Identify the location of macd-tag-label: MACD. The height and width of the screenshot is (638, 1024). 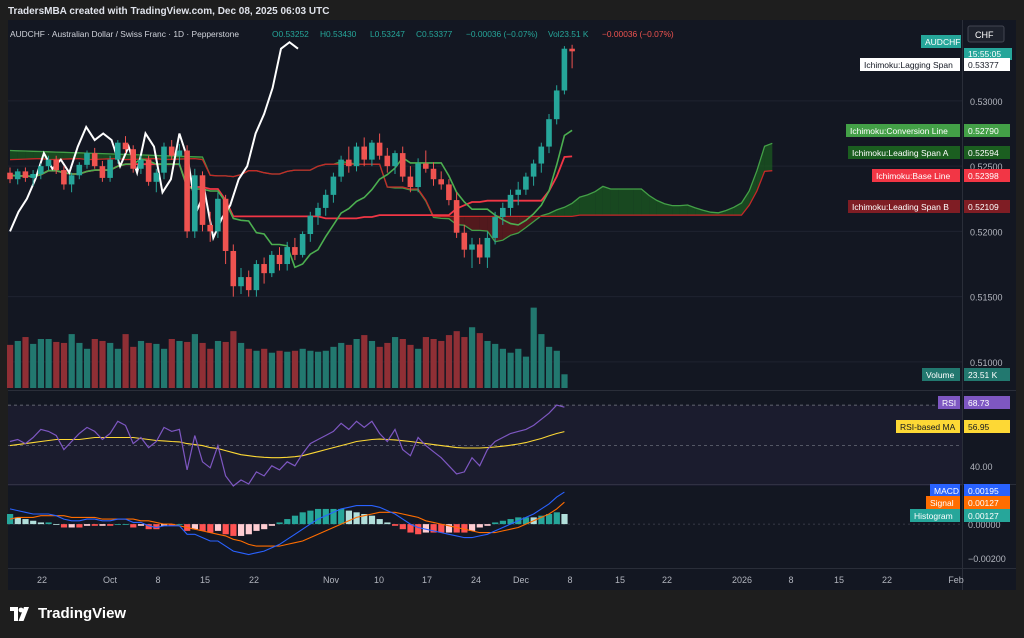
(946, 491).